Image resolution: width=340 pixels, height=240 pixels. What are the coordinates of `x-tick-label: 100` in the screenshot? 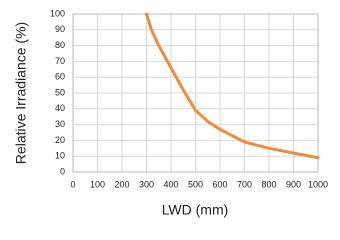 It's located at (97, 184).